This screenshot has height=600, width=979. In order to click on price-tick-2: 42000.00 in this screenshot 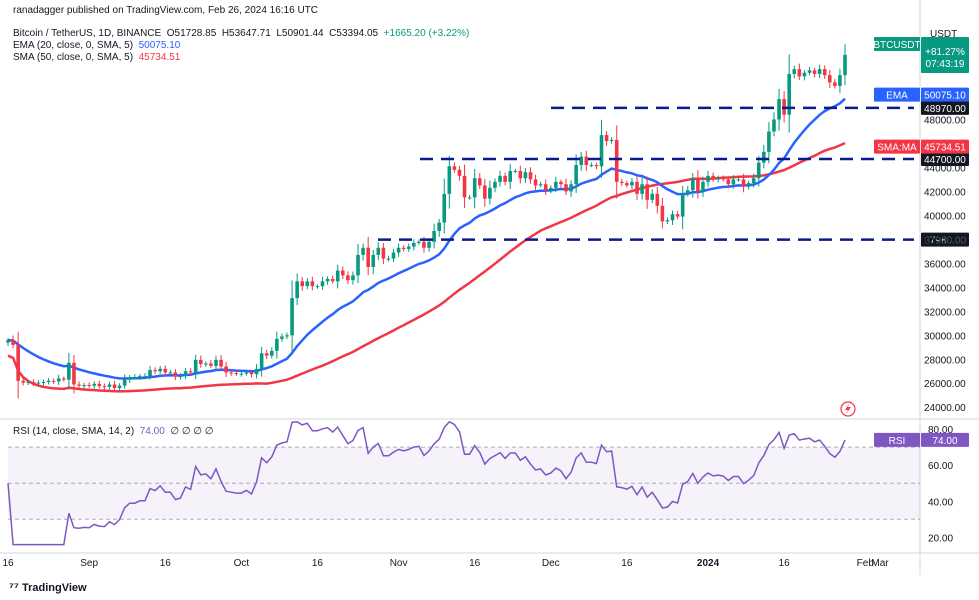, I will do `click(945, 192)`.